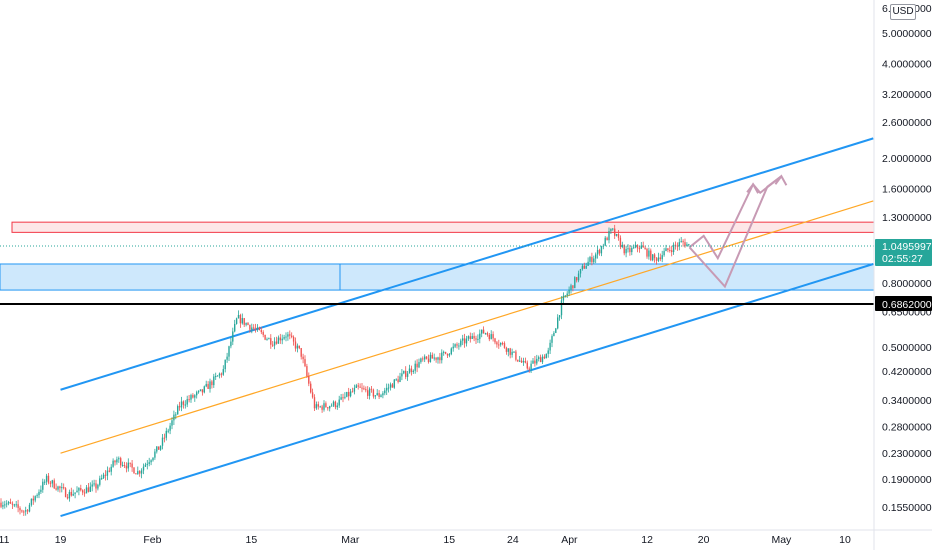 The height and width of the screenshot is (550, 932). I want to click on y-tick-label: 2.60000000, so click(907, 123).